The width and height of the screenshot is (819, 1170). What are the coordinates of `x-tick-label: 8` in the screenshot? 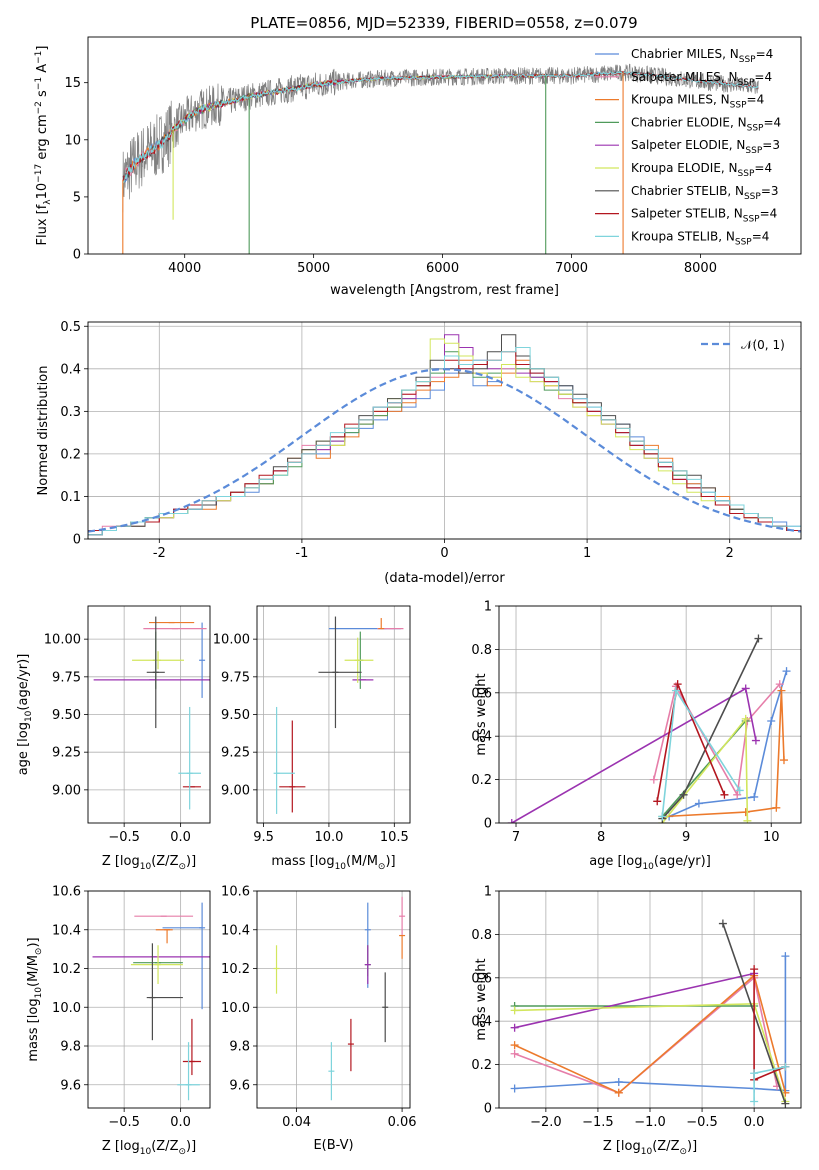 It's located at (601, 837).